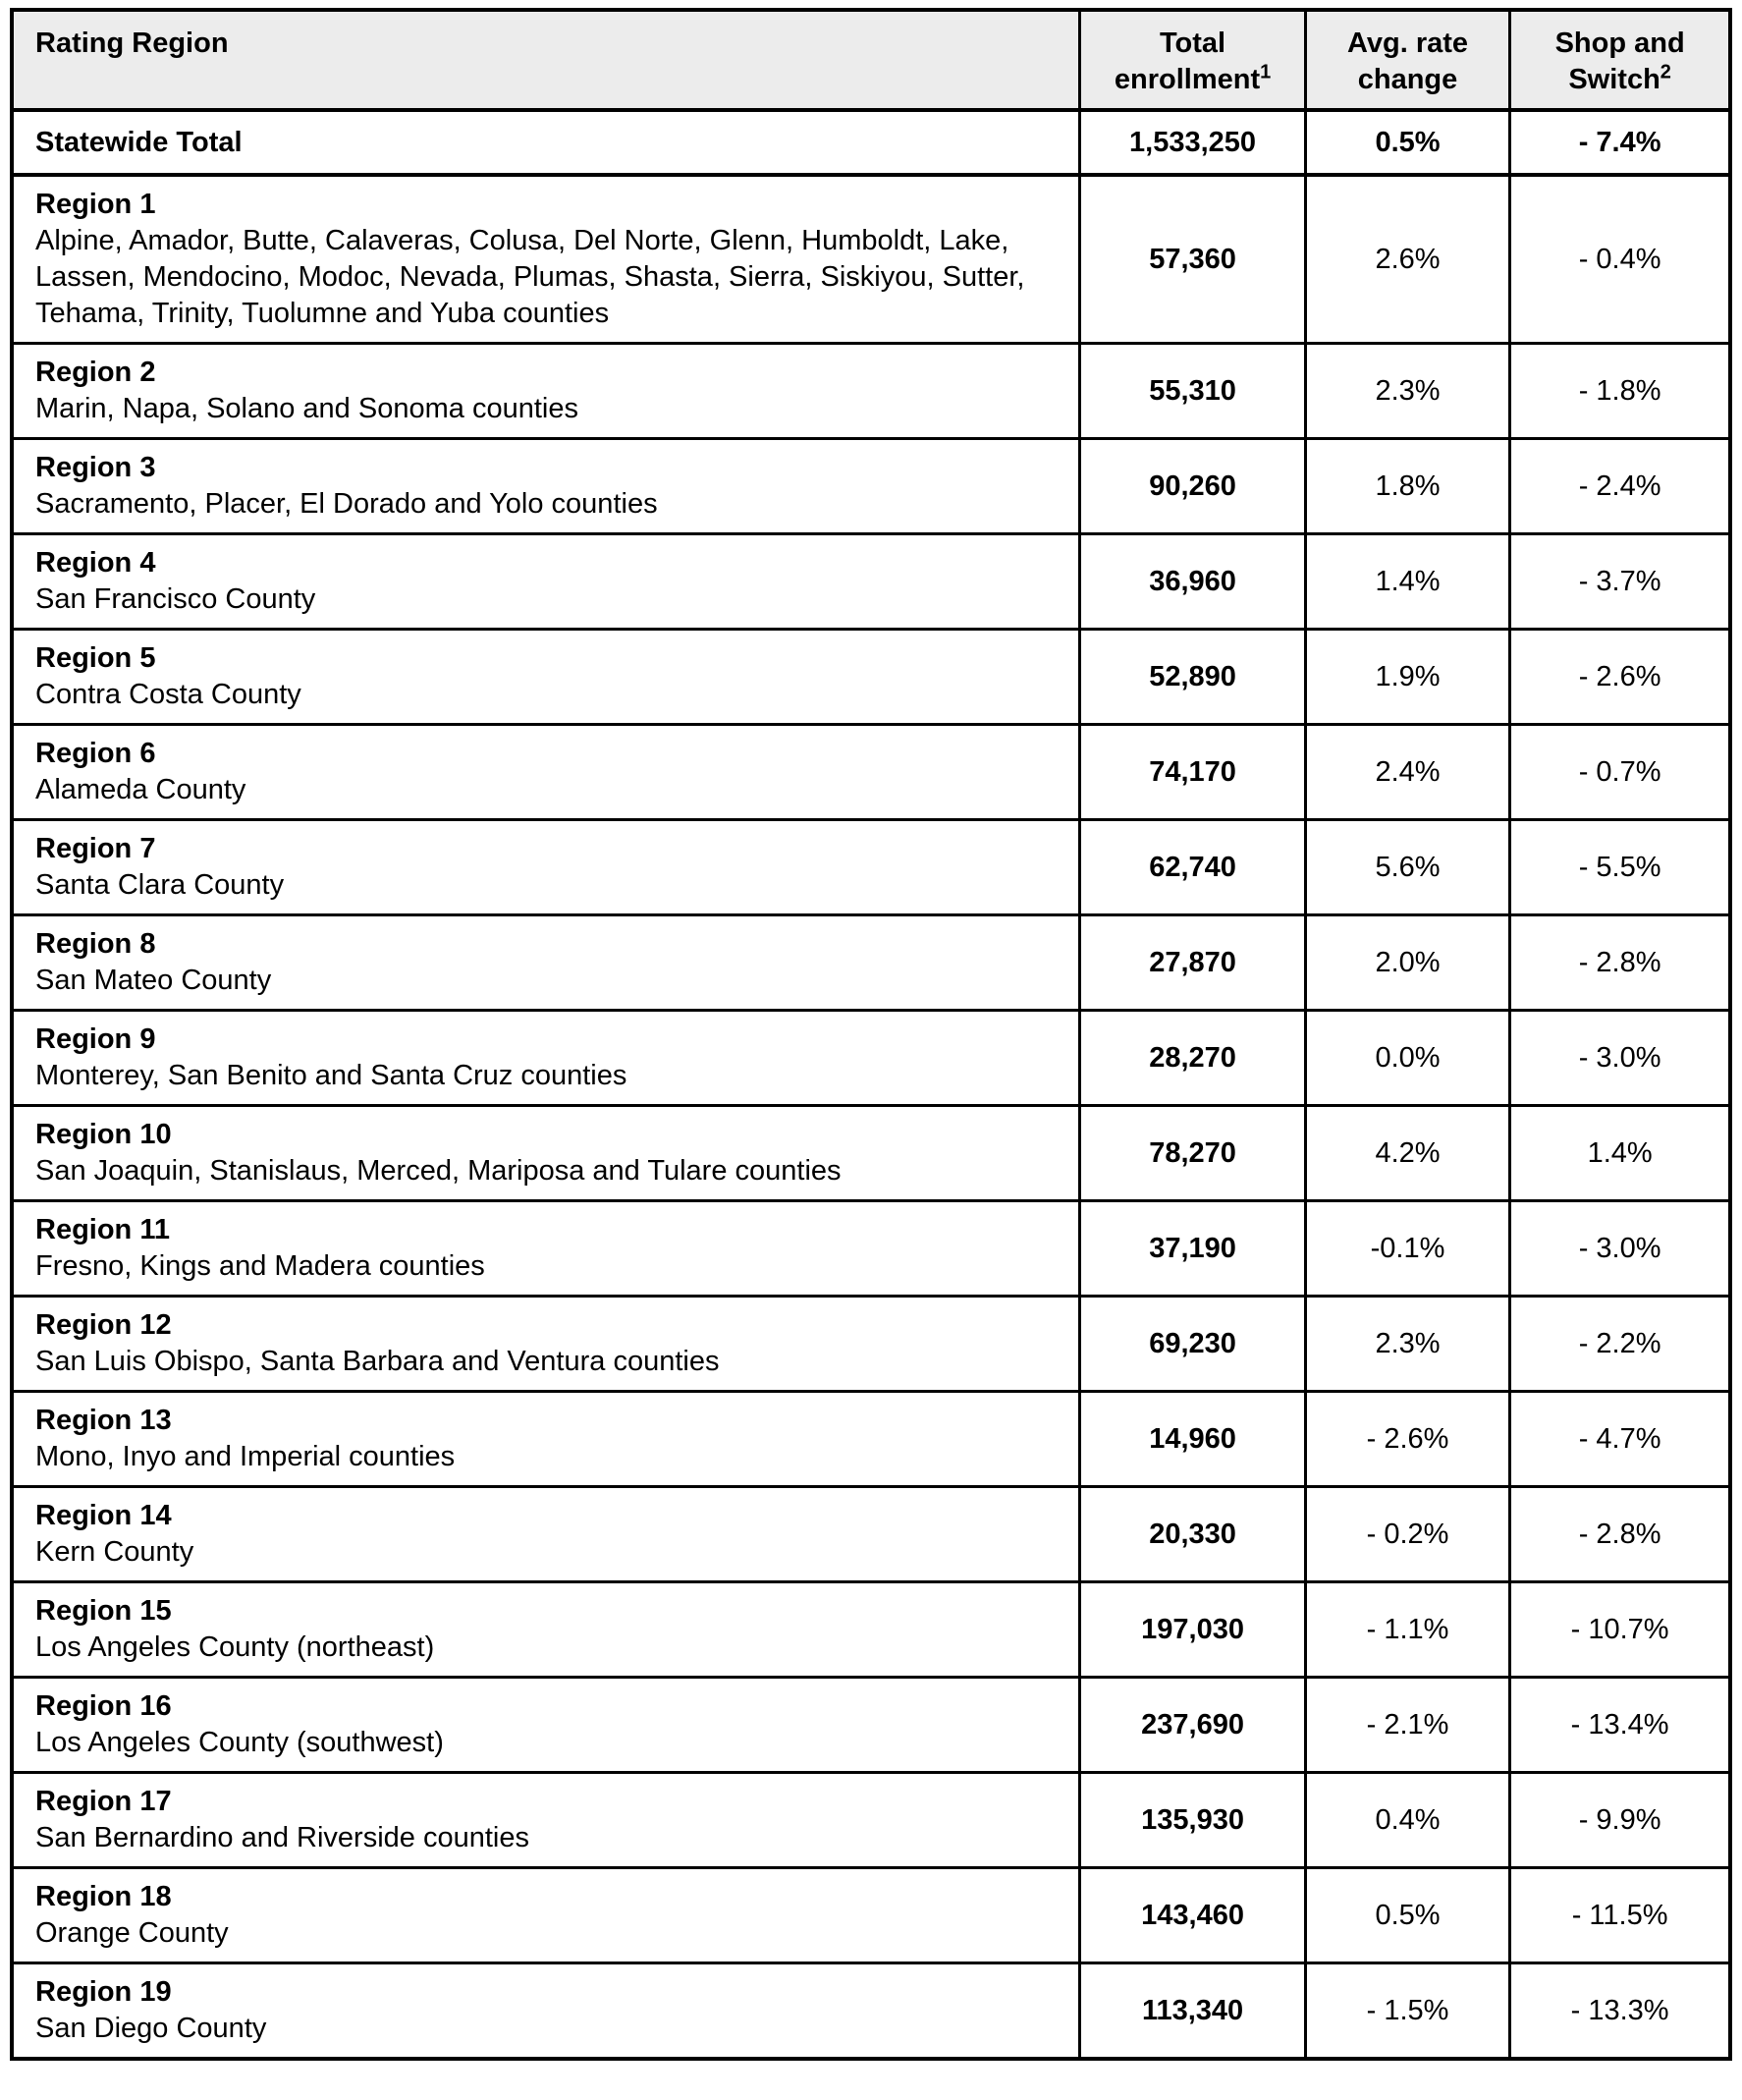 This screenshot has height=2100, width=1742. I want to click on region-counties: Santa Clara County, so click(160, 885).